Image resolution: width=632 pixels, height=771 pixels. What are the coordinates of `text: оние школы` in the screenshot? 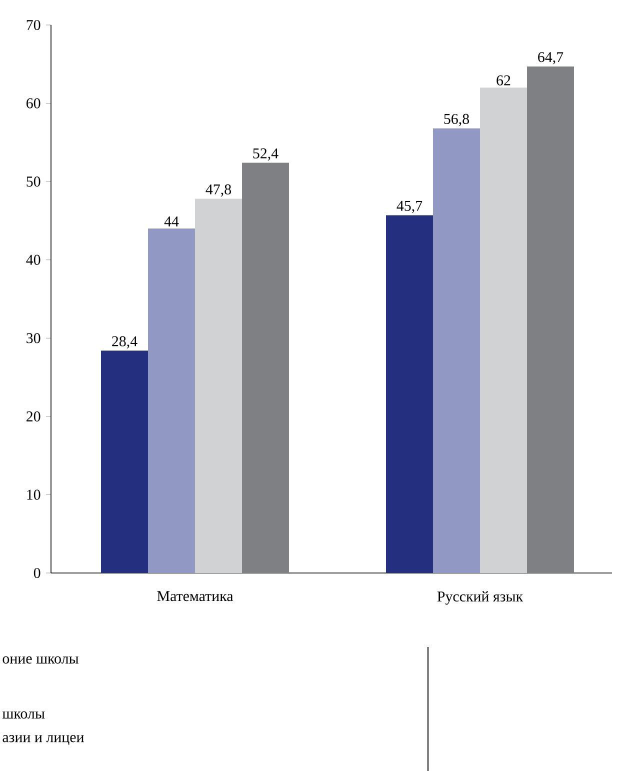 It's located at (40, 660).